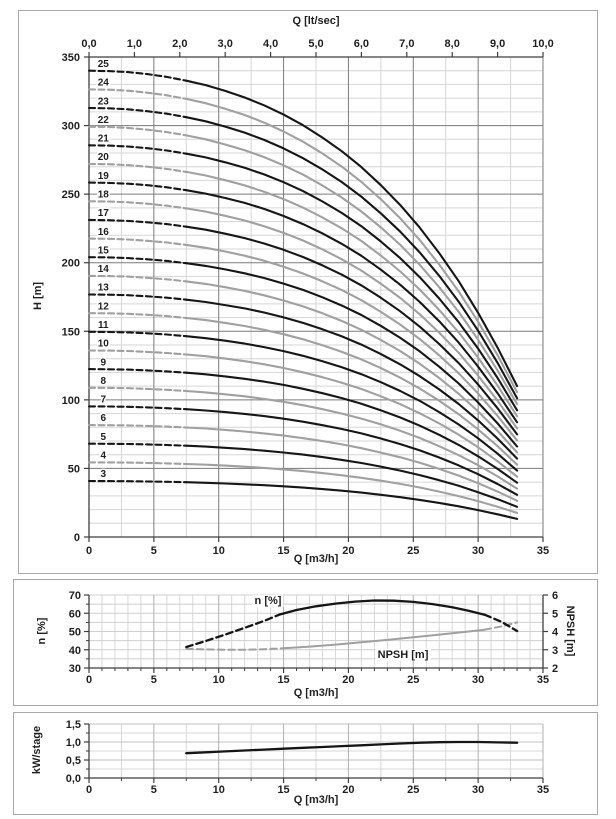 Image resolution: width=616 pixels, height=819 pixels. What do you see at coordinates (71, 401) in the screenshot?
I see `svg-text: 100` at bounding box center [71, 401].